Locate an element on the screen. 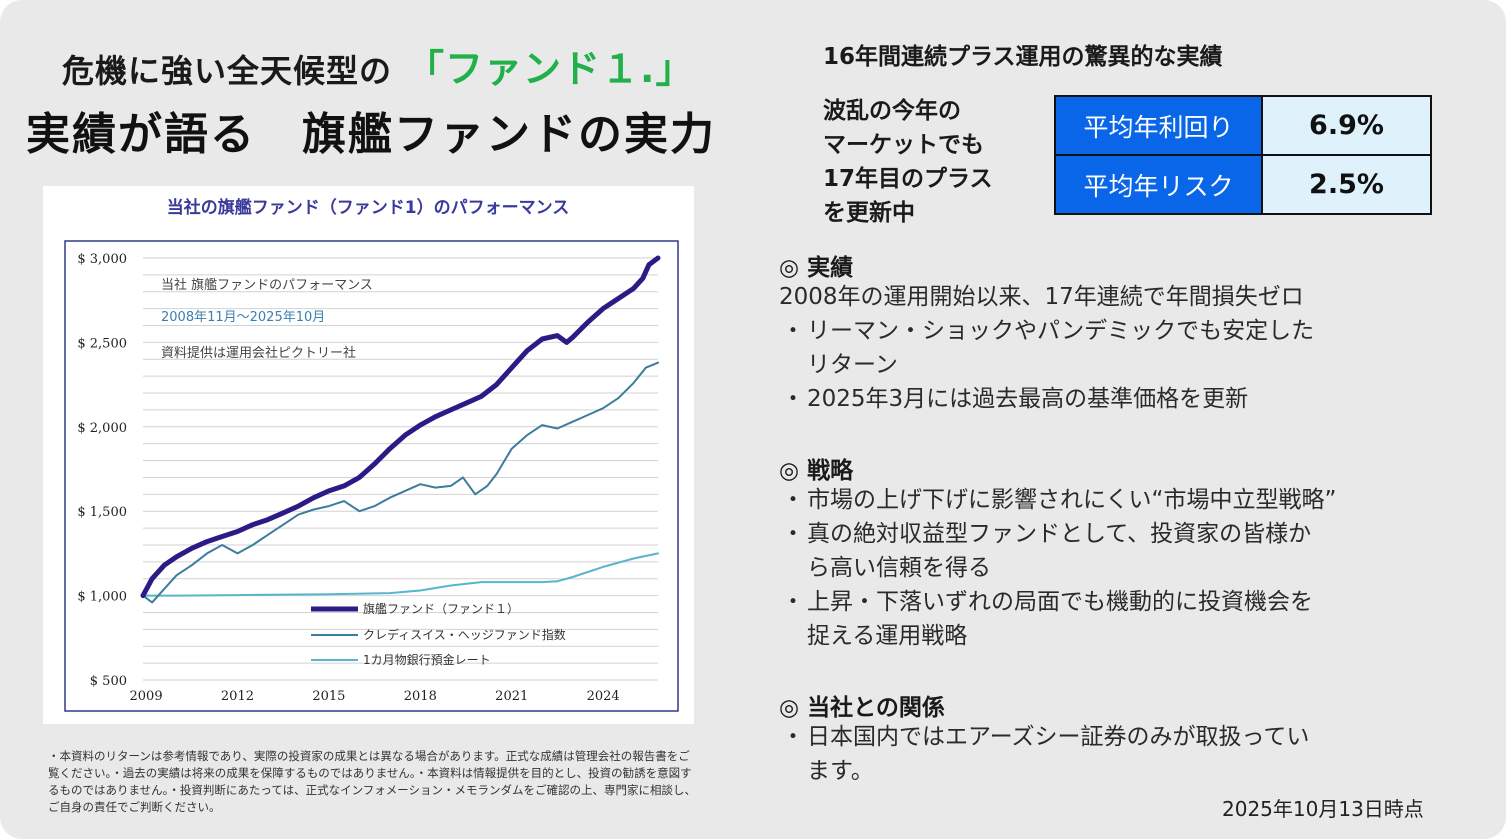 The width and height of the screenshot is (1506, 839). x-tick-label: 2024 is located at coordinates (603, 696).